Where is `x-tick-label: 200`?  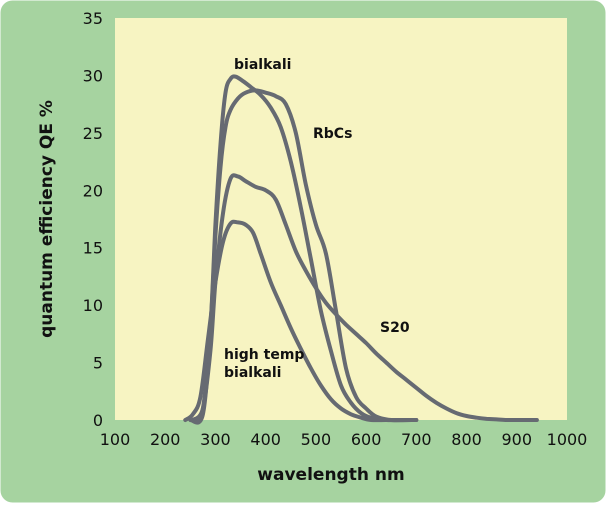 x-tick-label: 200 is located at coordinates (165, 439).